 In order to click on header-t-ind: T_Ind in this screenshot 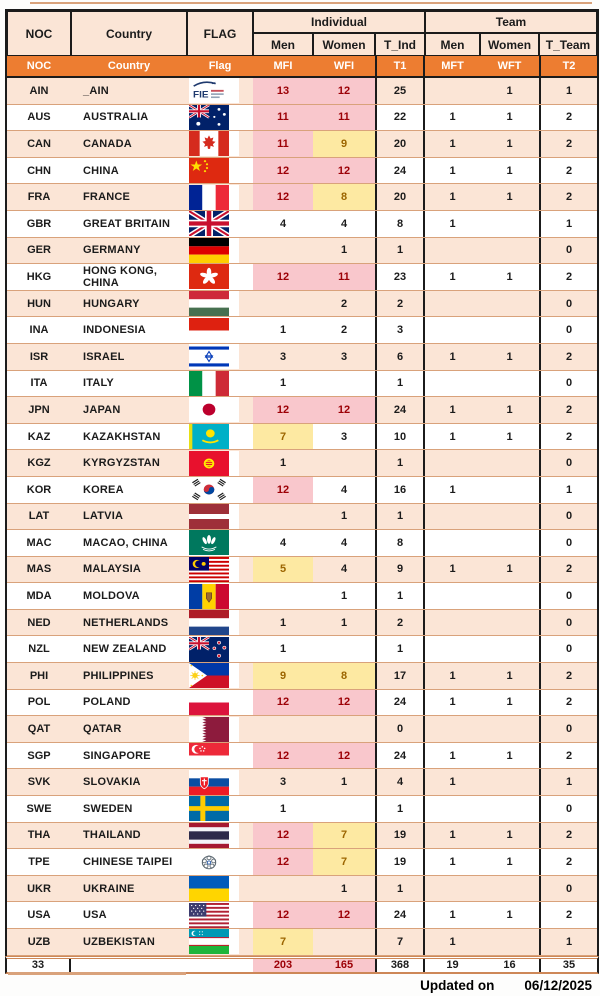, I will do `click(400, 44)`.